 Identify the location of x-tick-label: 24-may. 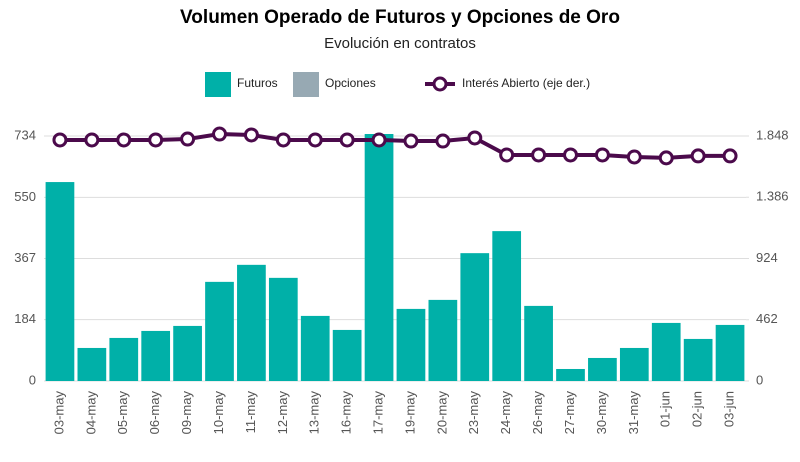
(505, 413).